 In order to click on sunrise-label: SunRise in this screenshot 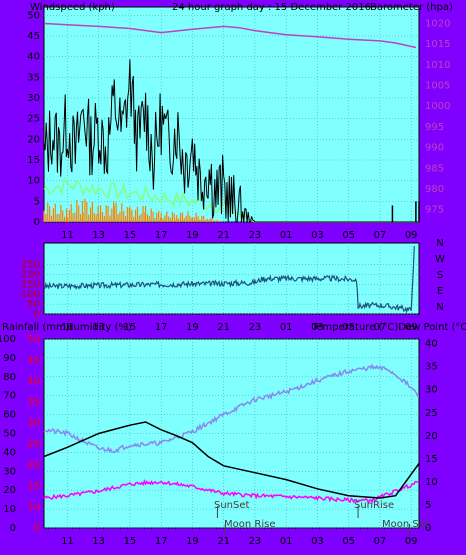, I will do `click(374, 505)`.